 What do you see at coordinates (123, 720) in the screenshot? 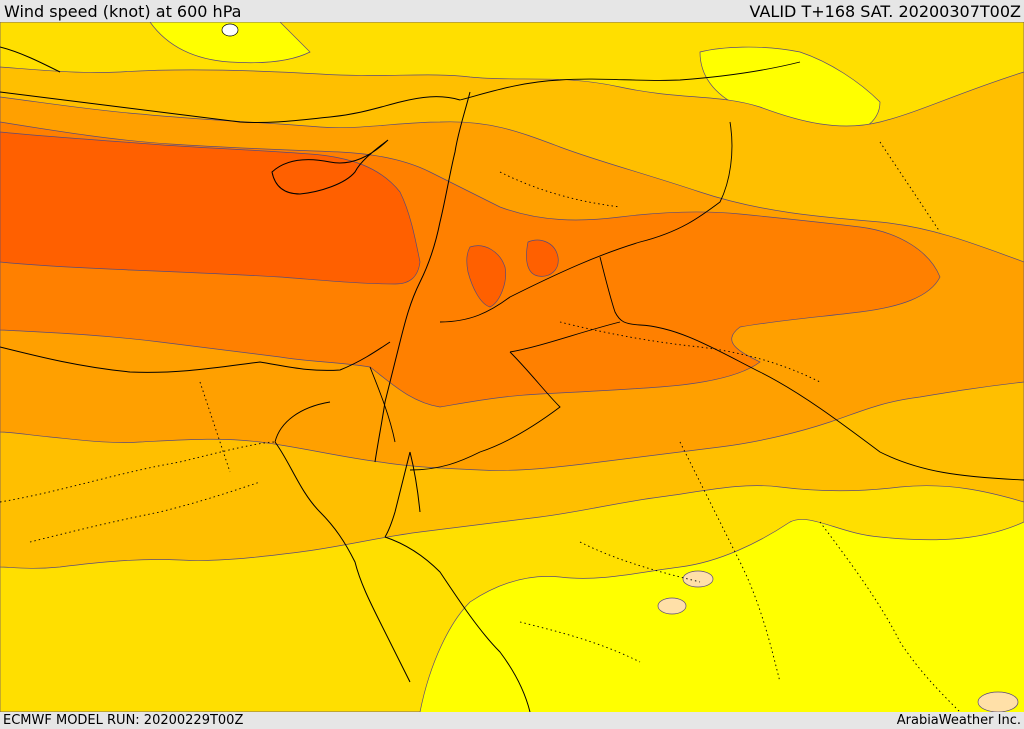
I see `model-run: ECMWF MODEL RUN: 20200229T00Z` at bounding box center [123, 720].